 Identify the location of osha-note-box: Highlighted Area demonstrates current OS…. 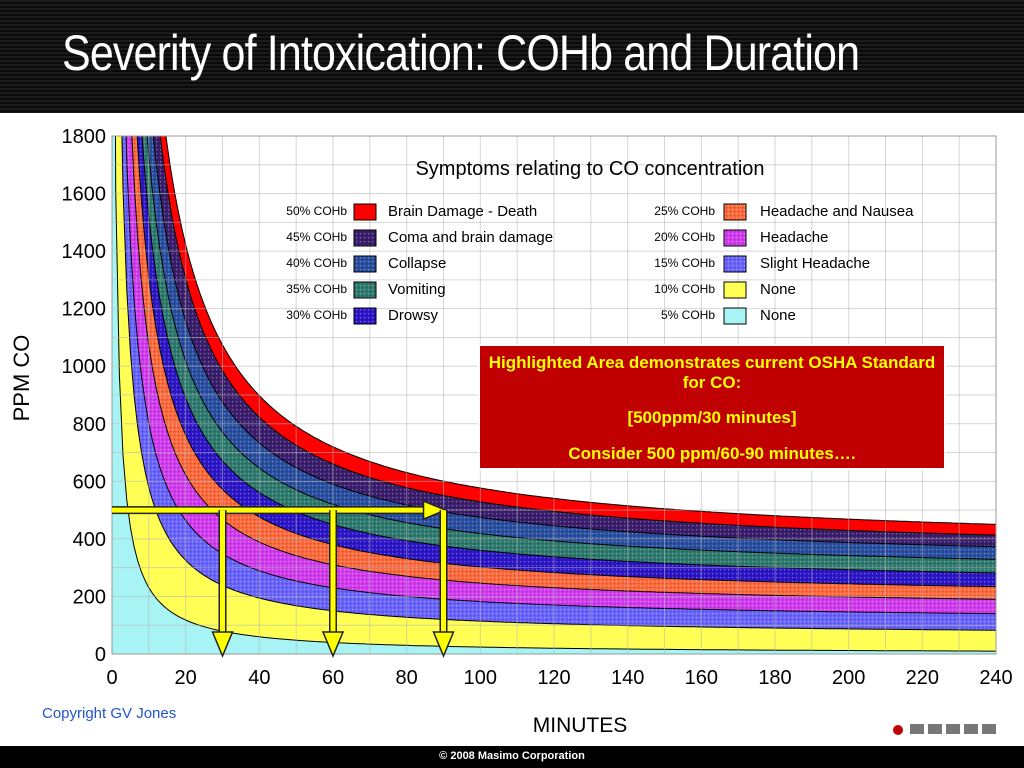
(712, 407).